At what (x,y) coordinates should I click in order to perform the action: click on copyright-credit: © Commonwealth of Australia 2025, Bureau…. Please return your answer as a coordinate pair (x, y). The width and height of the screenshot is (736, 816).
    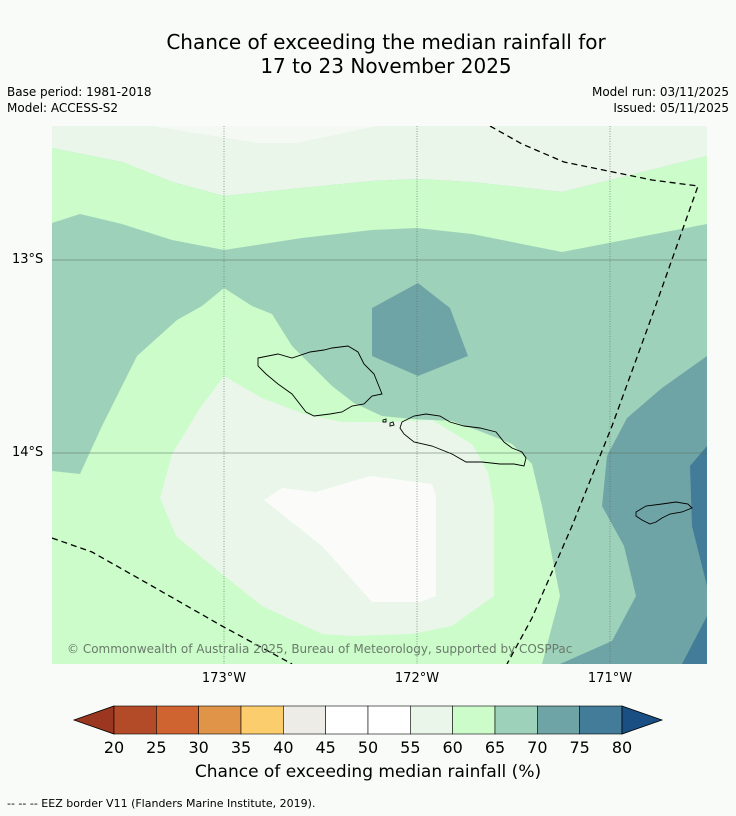
    Looking at the image, I should click on (320, 649).